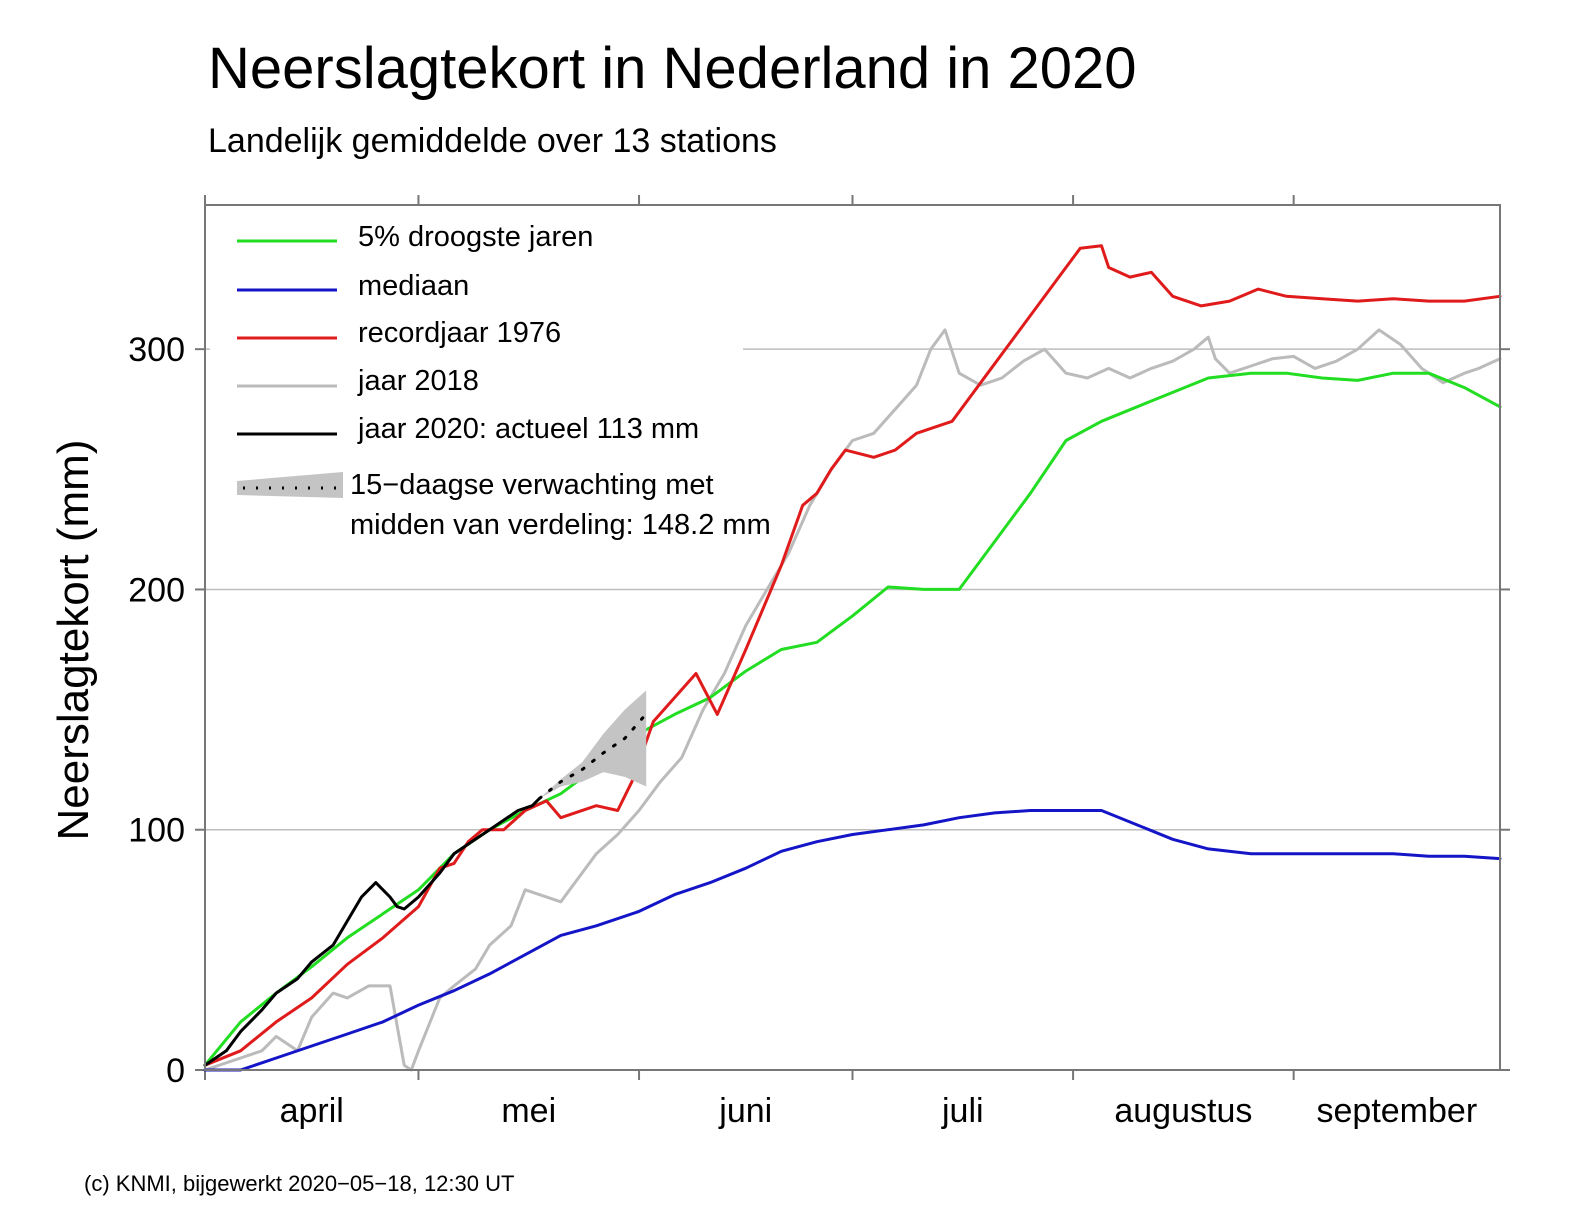  What do you see at coordinates (745, 1111) in the screenshot?
I see `x-tick-label: juni` at bounding box center [745, 1111].